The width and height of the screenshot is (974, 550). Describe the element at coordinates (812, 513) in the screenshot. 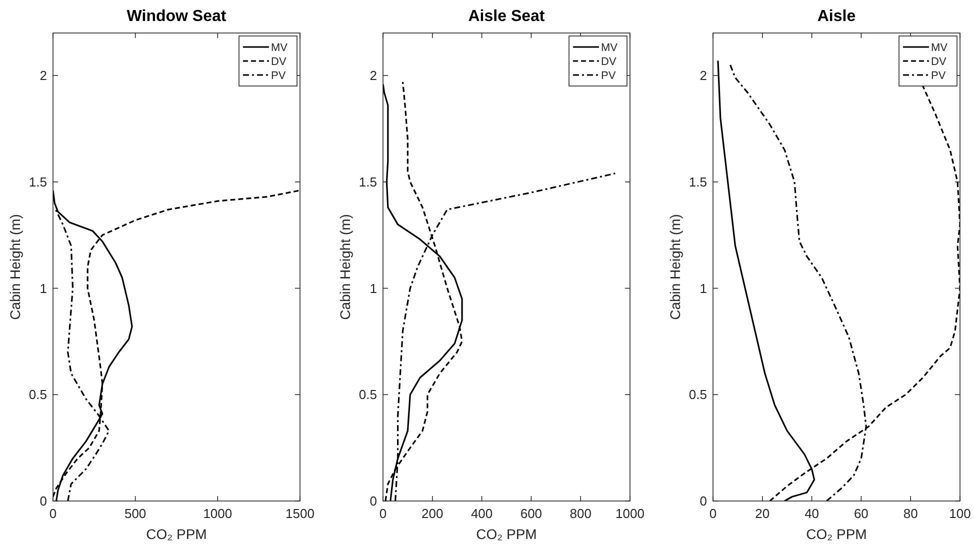

I see `x-tick-label: 40` at that location.